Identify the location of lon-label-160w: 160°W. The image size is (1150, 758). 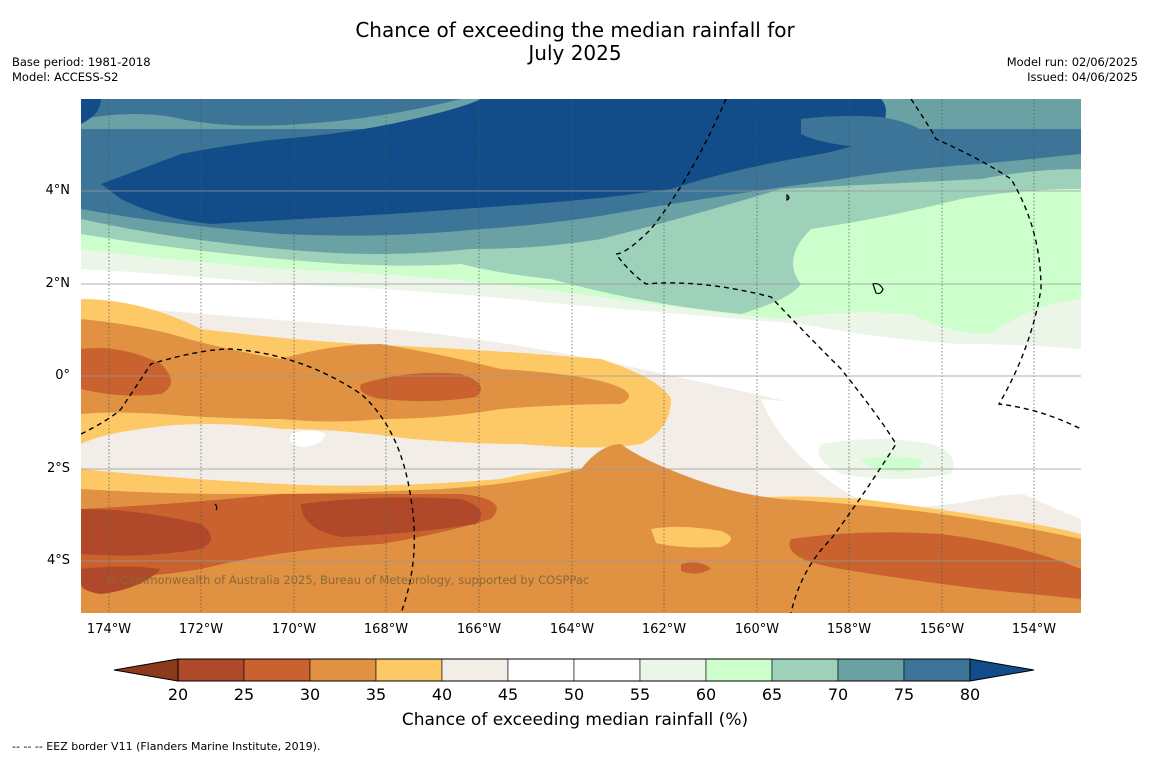
(757, 629).